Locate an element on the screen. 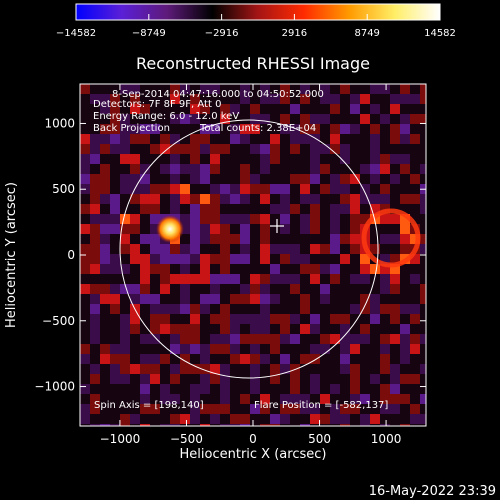 This screenshot has height=500, width=500. info-line-energy: Energy Range: 6.0 - 12.0 keV is located at coordinates (166, 116).